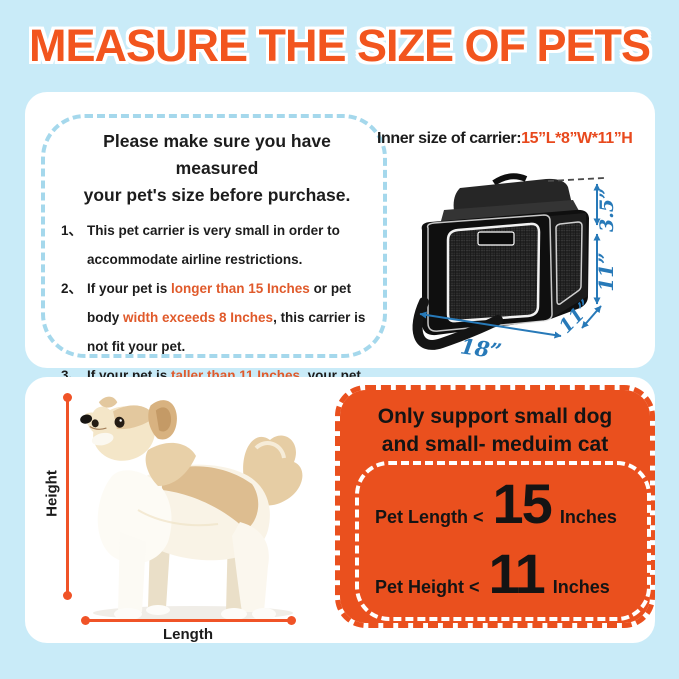  What do you see at coordinates (569, 263) in the screenshot?
I see `side-mesh-panel` at bounding box center [569, 263].